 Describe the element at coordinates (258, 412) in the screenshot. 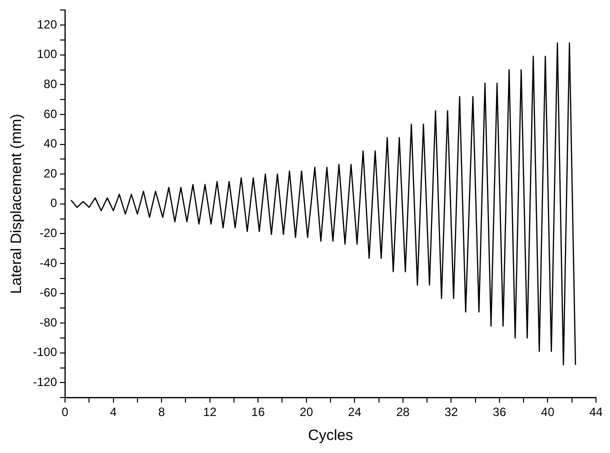

I see `x-tick-label: 16` at that location.